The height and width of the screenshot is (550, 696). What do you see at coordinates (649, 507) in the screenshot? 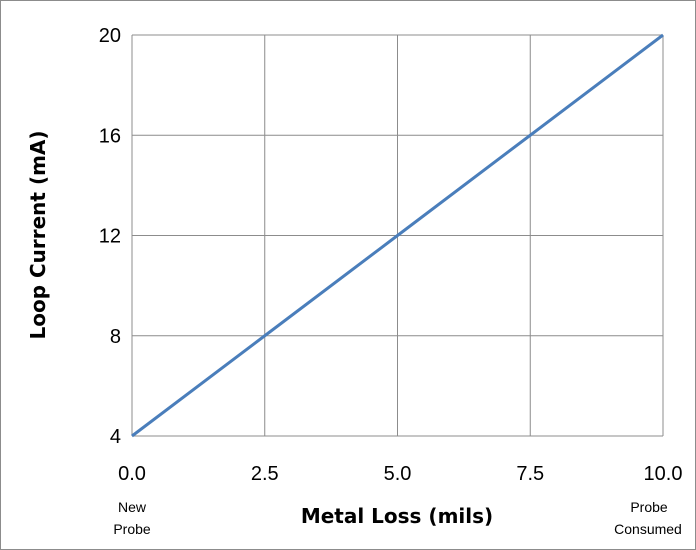
I see `x-end-note-line-1: Probe` at bounding box center [649, 507].